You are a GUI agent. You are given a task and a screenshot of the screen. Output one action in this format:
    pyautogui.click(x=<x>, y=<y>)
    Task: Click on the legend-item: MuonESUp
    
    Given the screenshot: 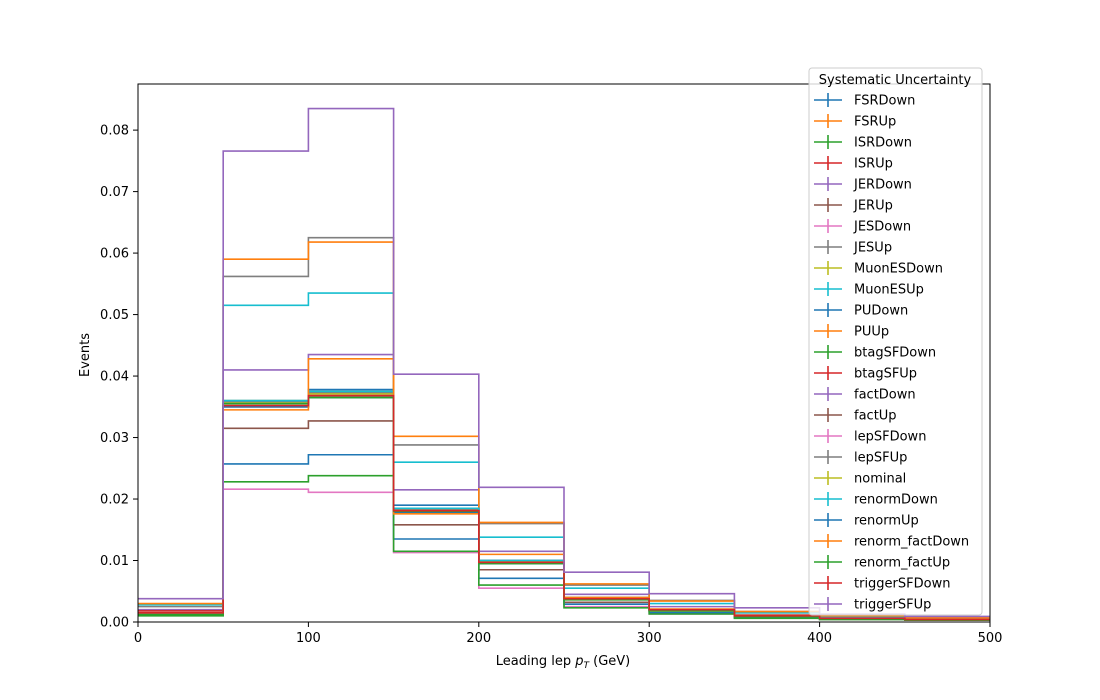 What is the action you would take?
    pyautogui.click(x=869, y=290)
    